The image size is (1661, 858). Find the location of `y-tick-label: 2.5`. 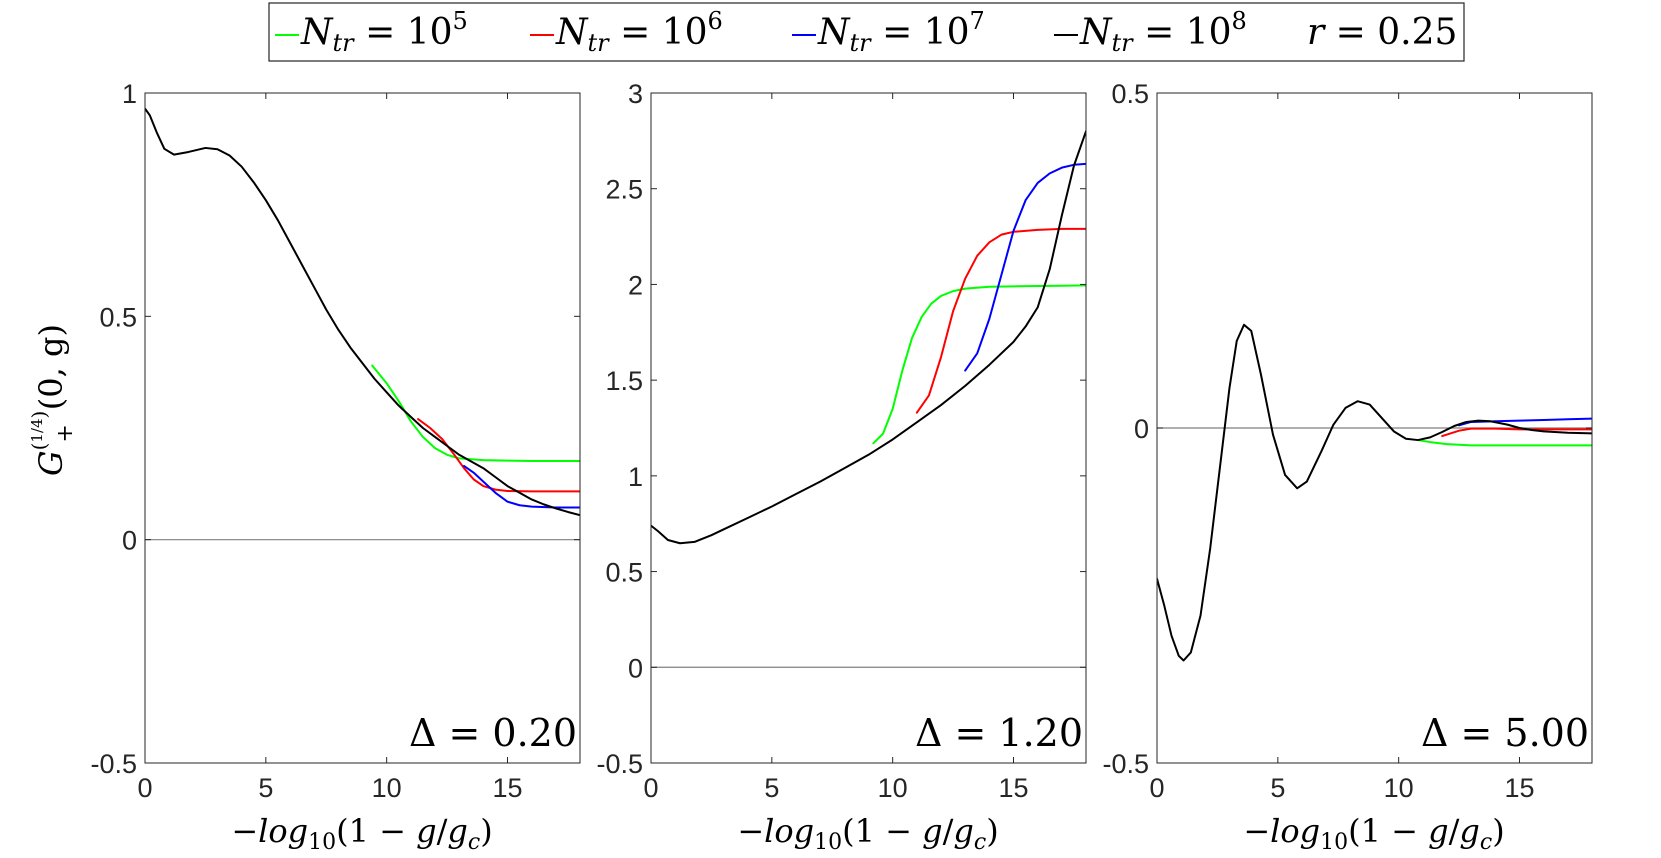

y-tick-label: 2.5 is located at coordinates (624, 190).